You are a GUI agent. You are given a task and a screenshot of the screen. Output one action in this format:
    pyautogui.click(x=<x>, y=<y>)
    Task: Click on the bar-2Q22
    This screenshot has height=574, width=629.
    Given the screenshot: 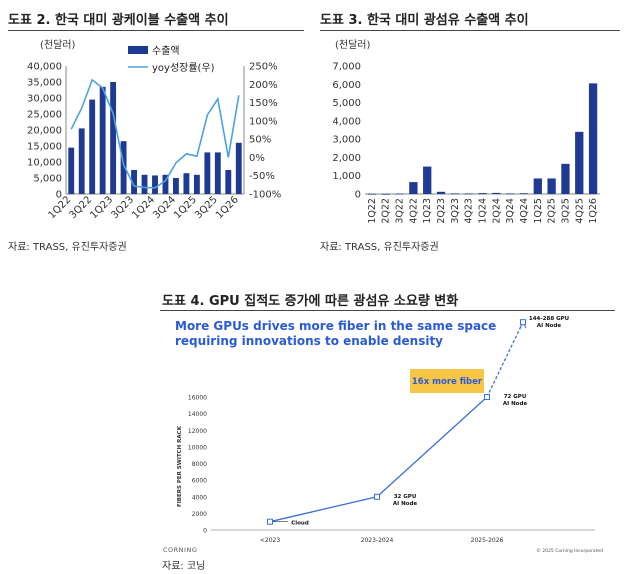 What is the action you would take?
    pyautogui.click(x=385, y=194)
    